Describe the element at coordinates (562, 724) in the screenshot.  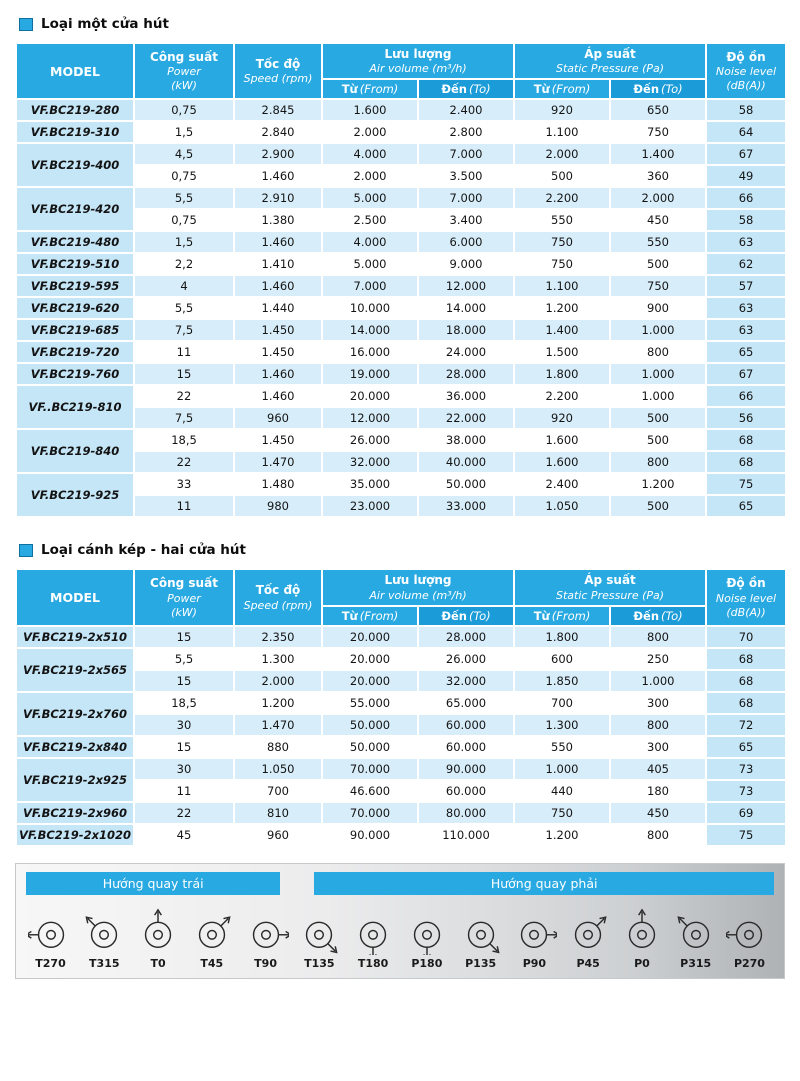
I see `pressure-from-cell: 1.300` at that location.